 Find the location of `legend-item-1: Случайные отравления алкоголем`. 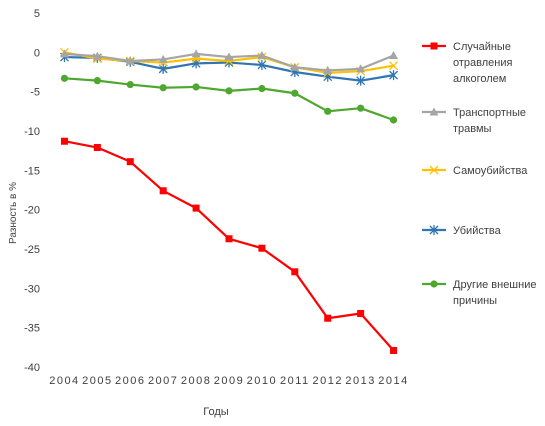

legend-item-1: Случайные отравления алкоголем is located at coordinates (467, 63).